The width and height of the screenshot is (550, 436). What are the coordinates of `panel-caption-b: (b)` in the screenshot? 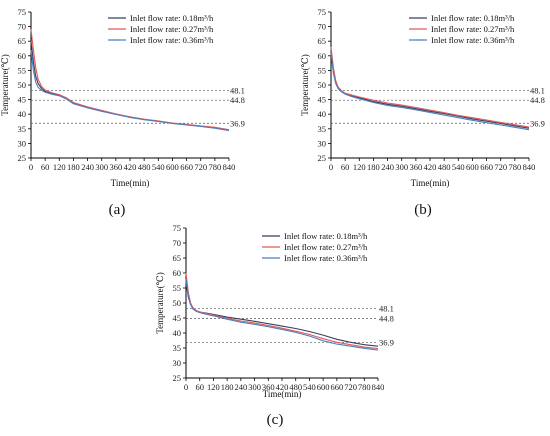 It's located at (423, 210).